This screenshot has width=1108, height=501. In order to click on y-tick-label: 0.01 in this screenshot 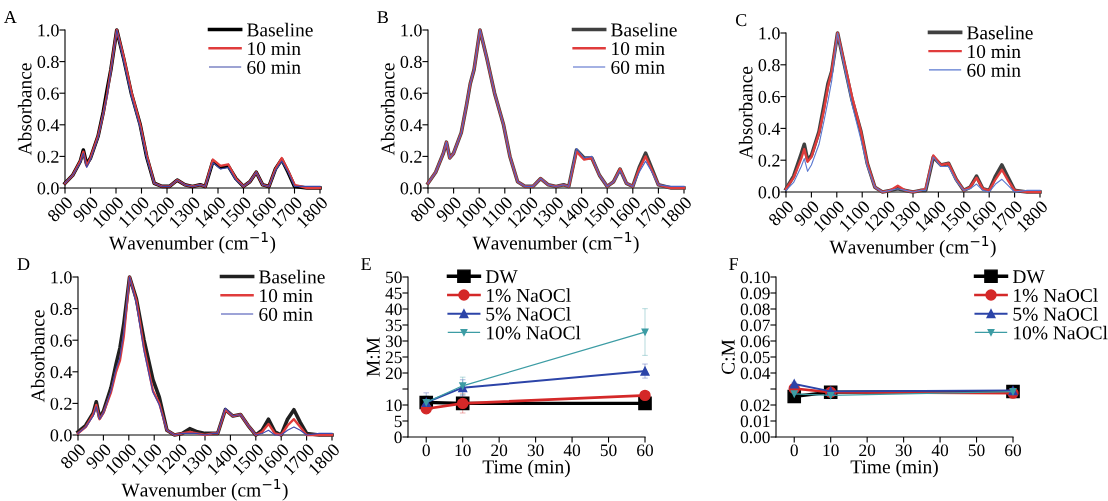, I will do `click(755, 421)`.